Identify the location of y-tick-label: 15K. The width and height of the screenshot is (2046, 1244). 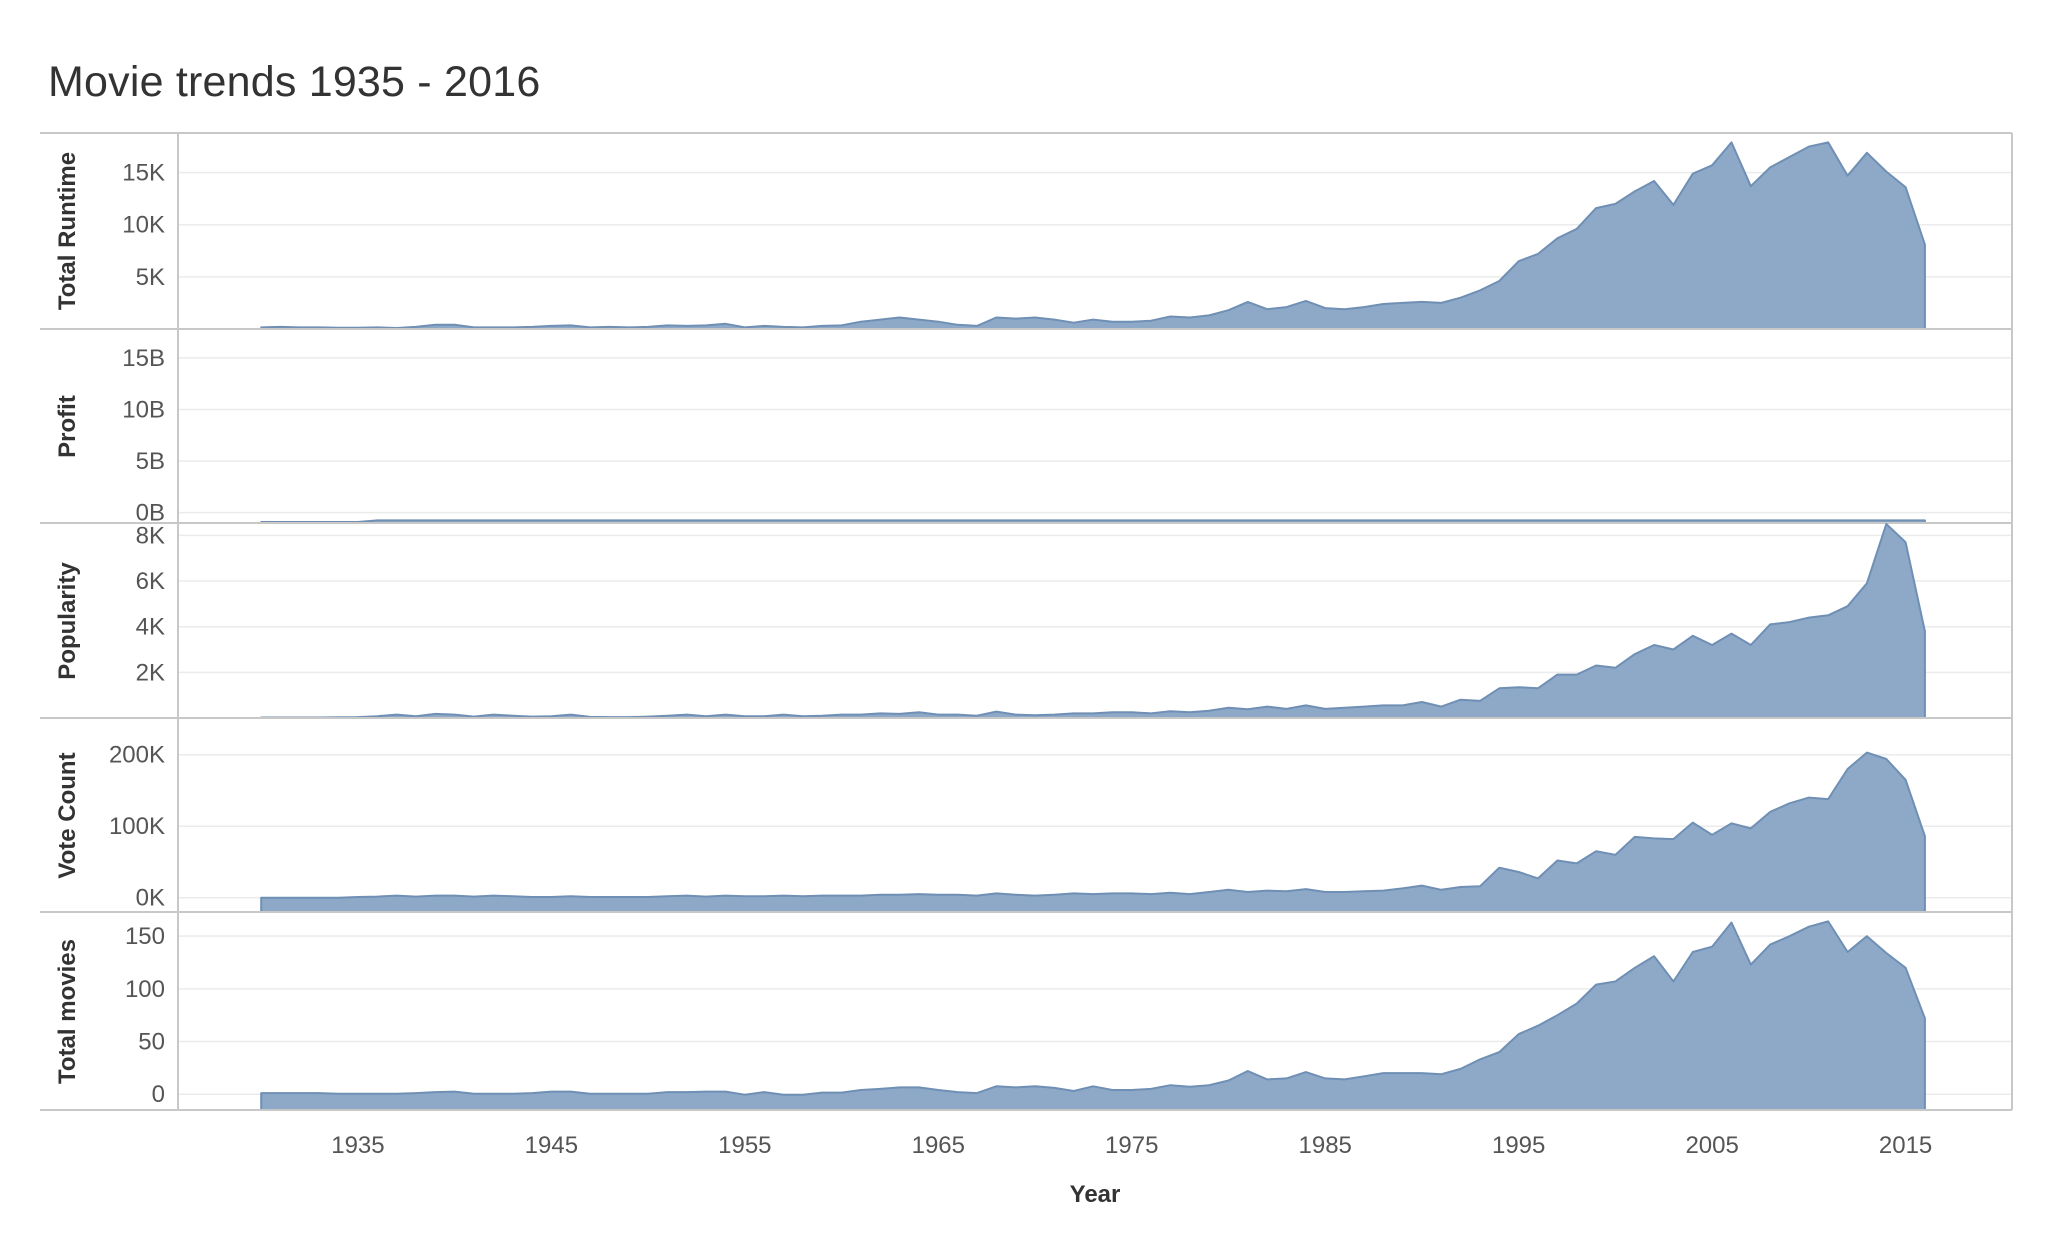
(143, 173).